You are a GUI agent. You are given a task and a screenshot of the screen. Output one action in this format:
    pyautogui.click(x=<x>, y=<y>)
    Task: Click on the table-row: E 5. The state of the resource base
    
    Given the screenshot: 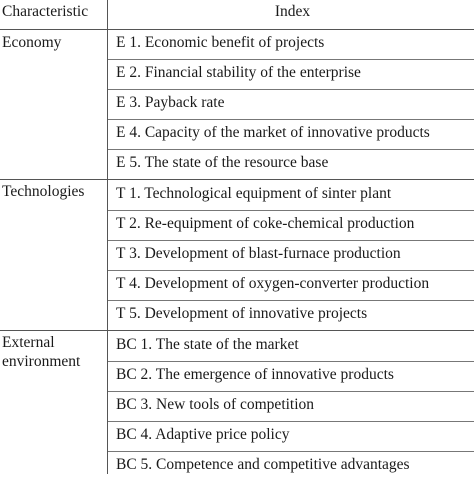 What is the action you would take?
    pyautogui.click(x=291, y=164)
    